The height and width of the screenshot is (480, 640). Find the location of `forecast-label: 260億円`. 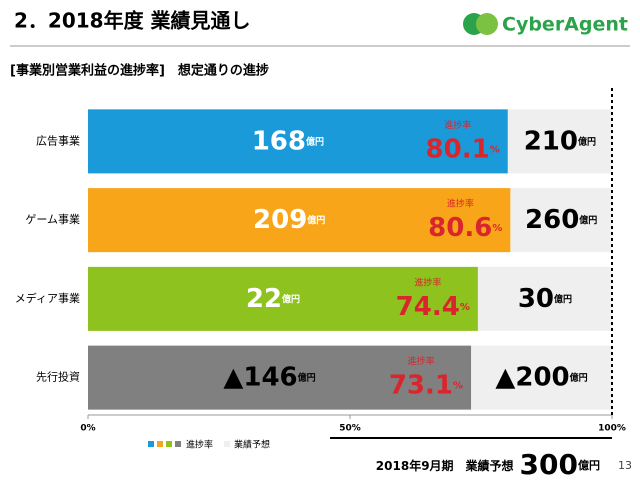

forecast-label: 260億円 is located at coordinates (561, 220).